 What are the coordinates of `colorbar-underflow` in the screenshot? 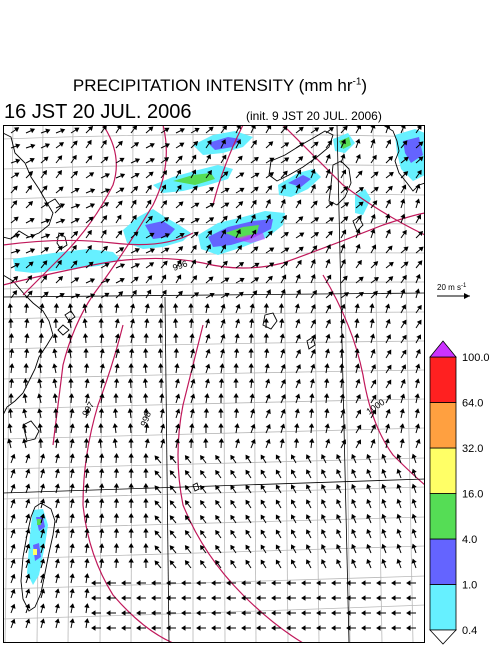 It's located at (443, 637).